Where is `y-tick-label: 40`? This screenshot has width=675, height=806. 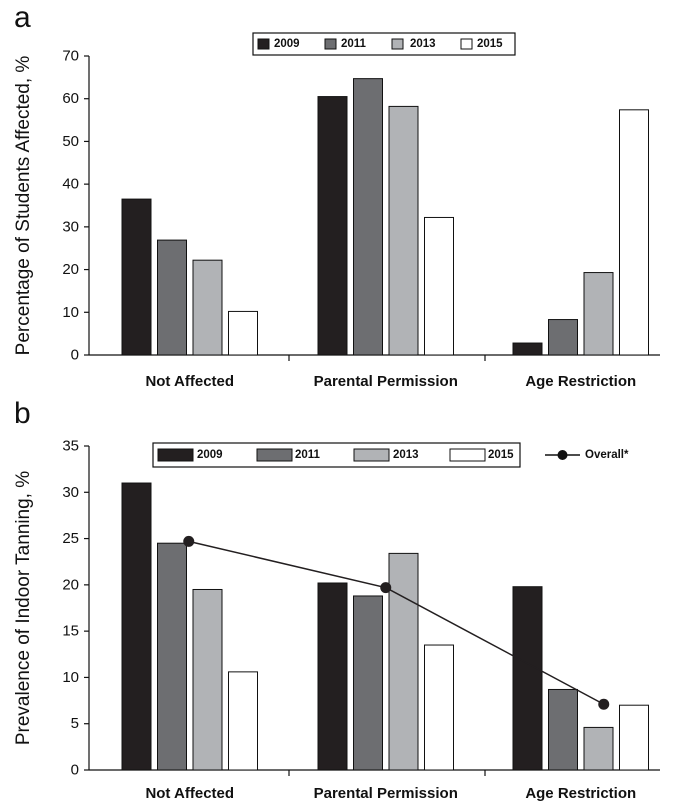 y-tick-label: 40 is located at coordinates (70, 184).